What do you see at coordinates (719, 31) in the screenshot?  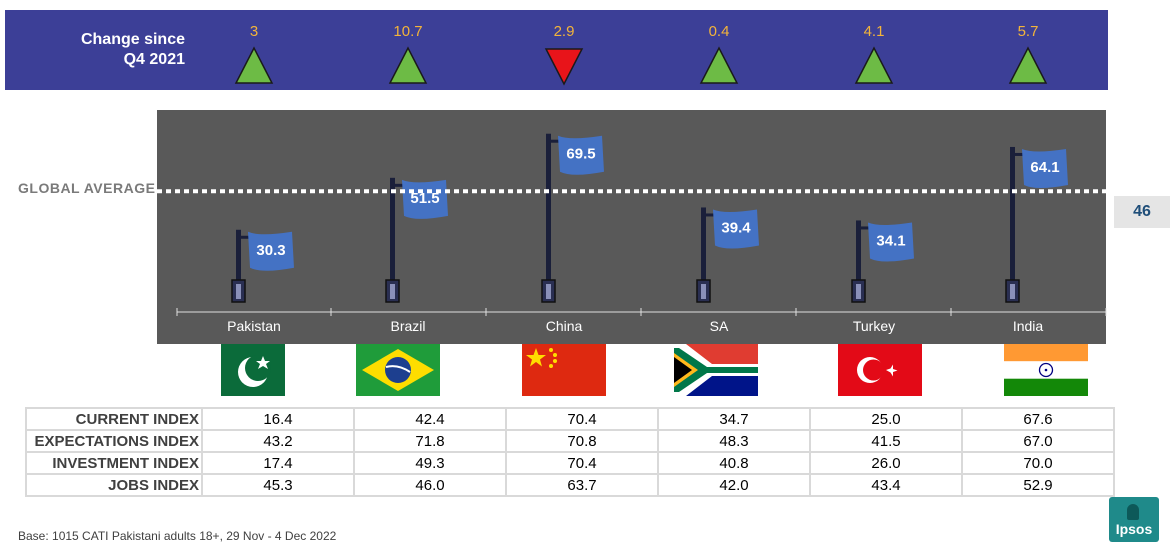 I see `change-value: 0.4` at bounding box center [719, 31].